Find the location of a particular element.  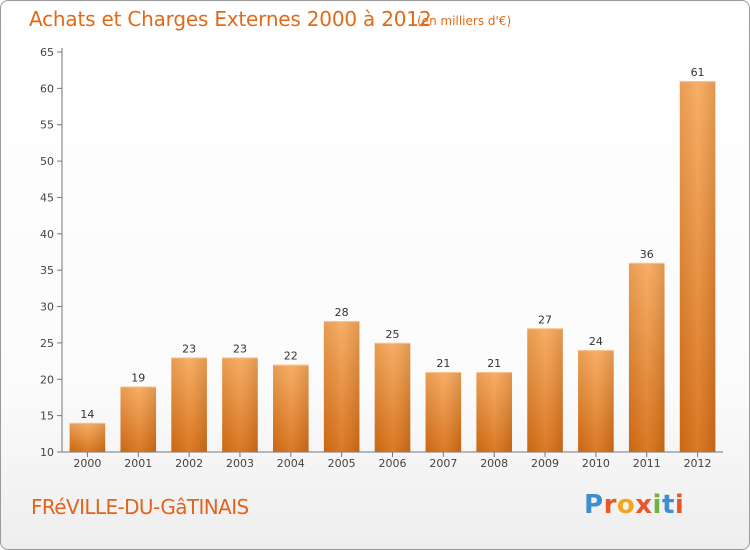

logo-letter: t is located at coordinates (668, 505).